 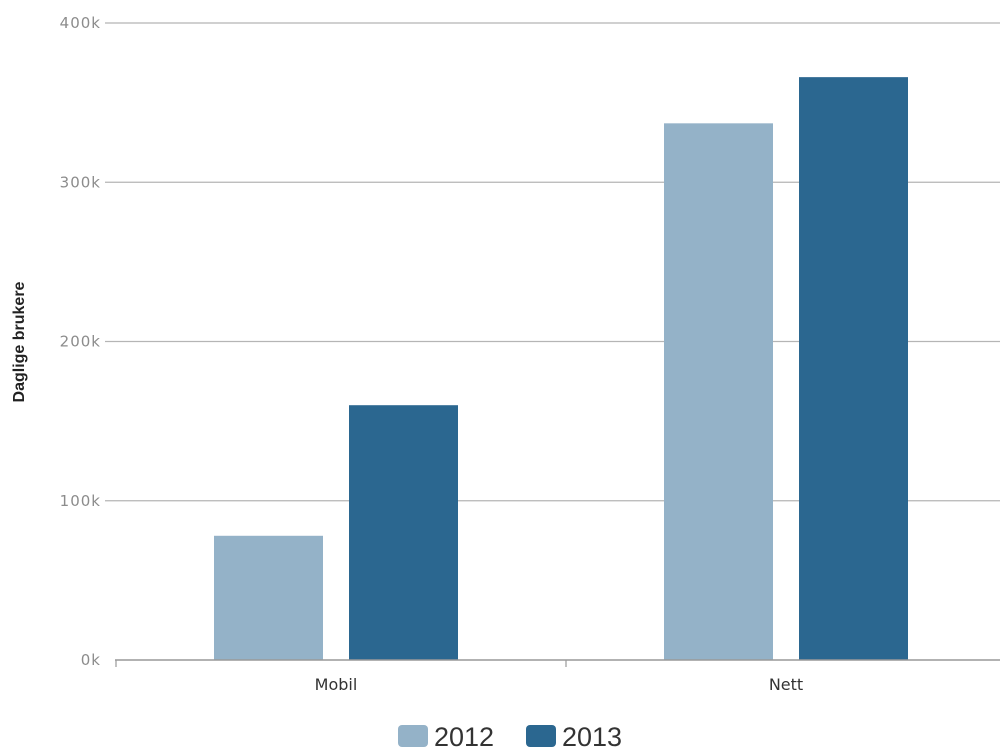 I want to click on y-axis-title: Daglige brukere, so click(x=19, y=341).